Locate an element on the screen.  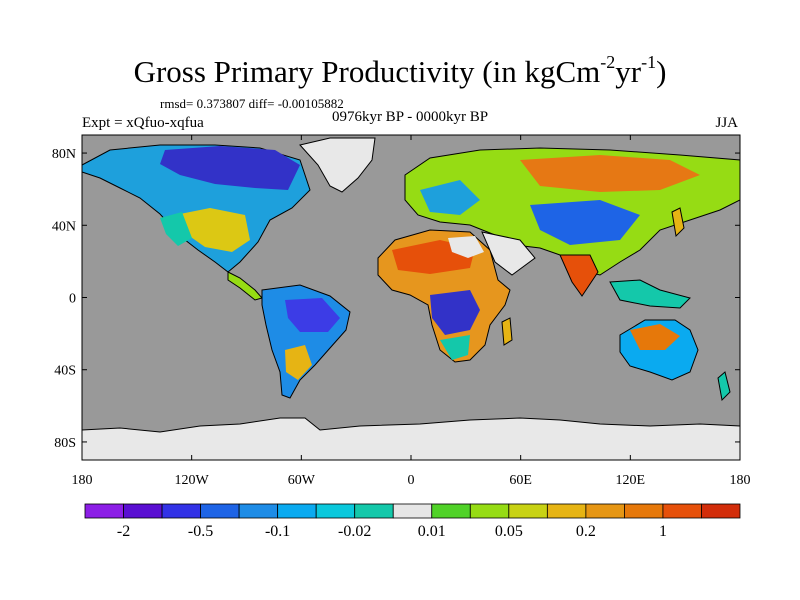
egypt-desert is located at coordinates (466, 247).